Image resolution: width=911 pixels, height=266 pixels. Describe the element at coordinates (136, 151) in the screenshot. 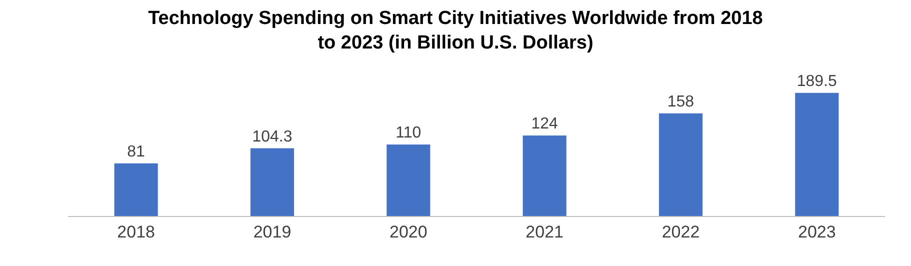

I see `data-label: 81` at that location.